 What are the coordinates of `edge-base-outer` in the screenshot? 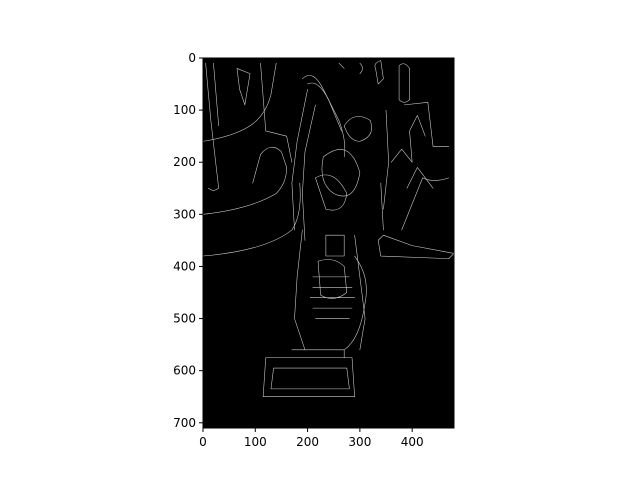 It's located at (308, 377).